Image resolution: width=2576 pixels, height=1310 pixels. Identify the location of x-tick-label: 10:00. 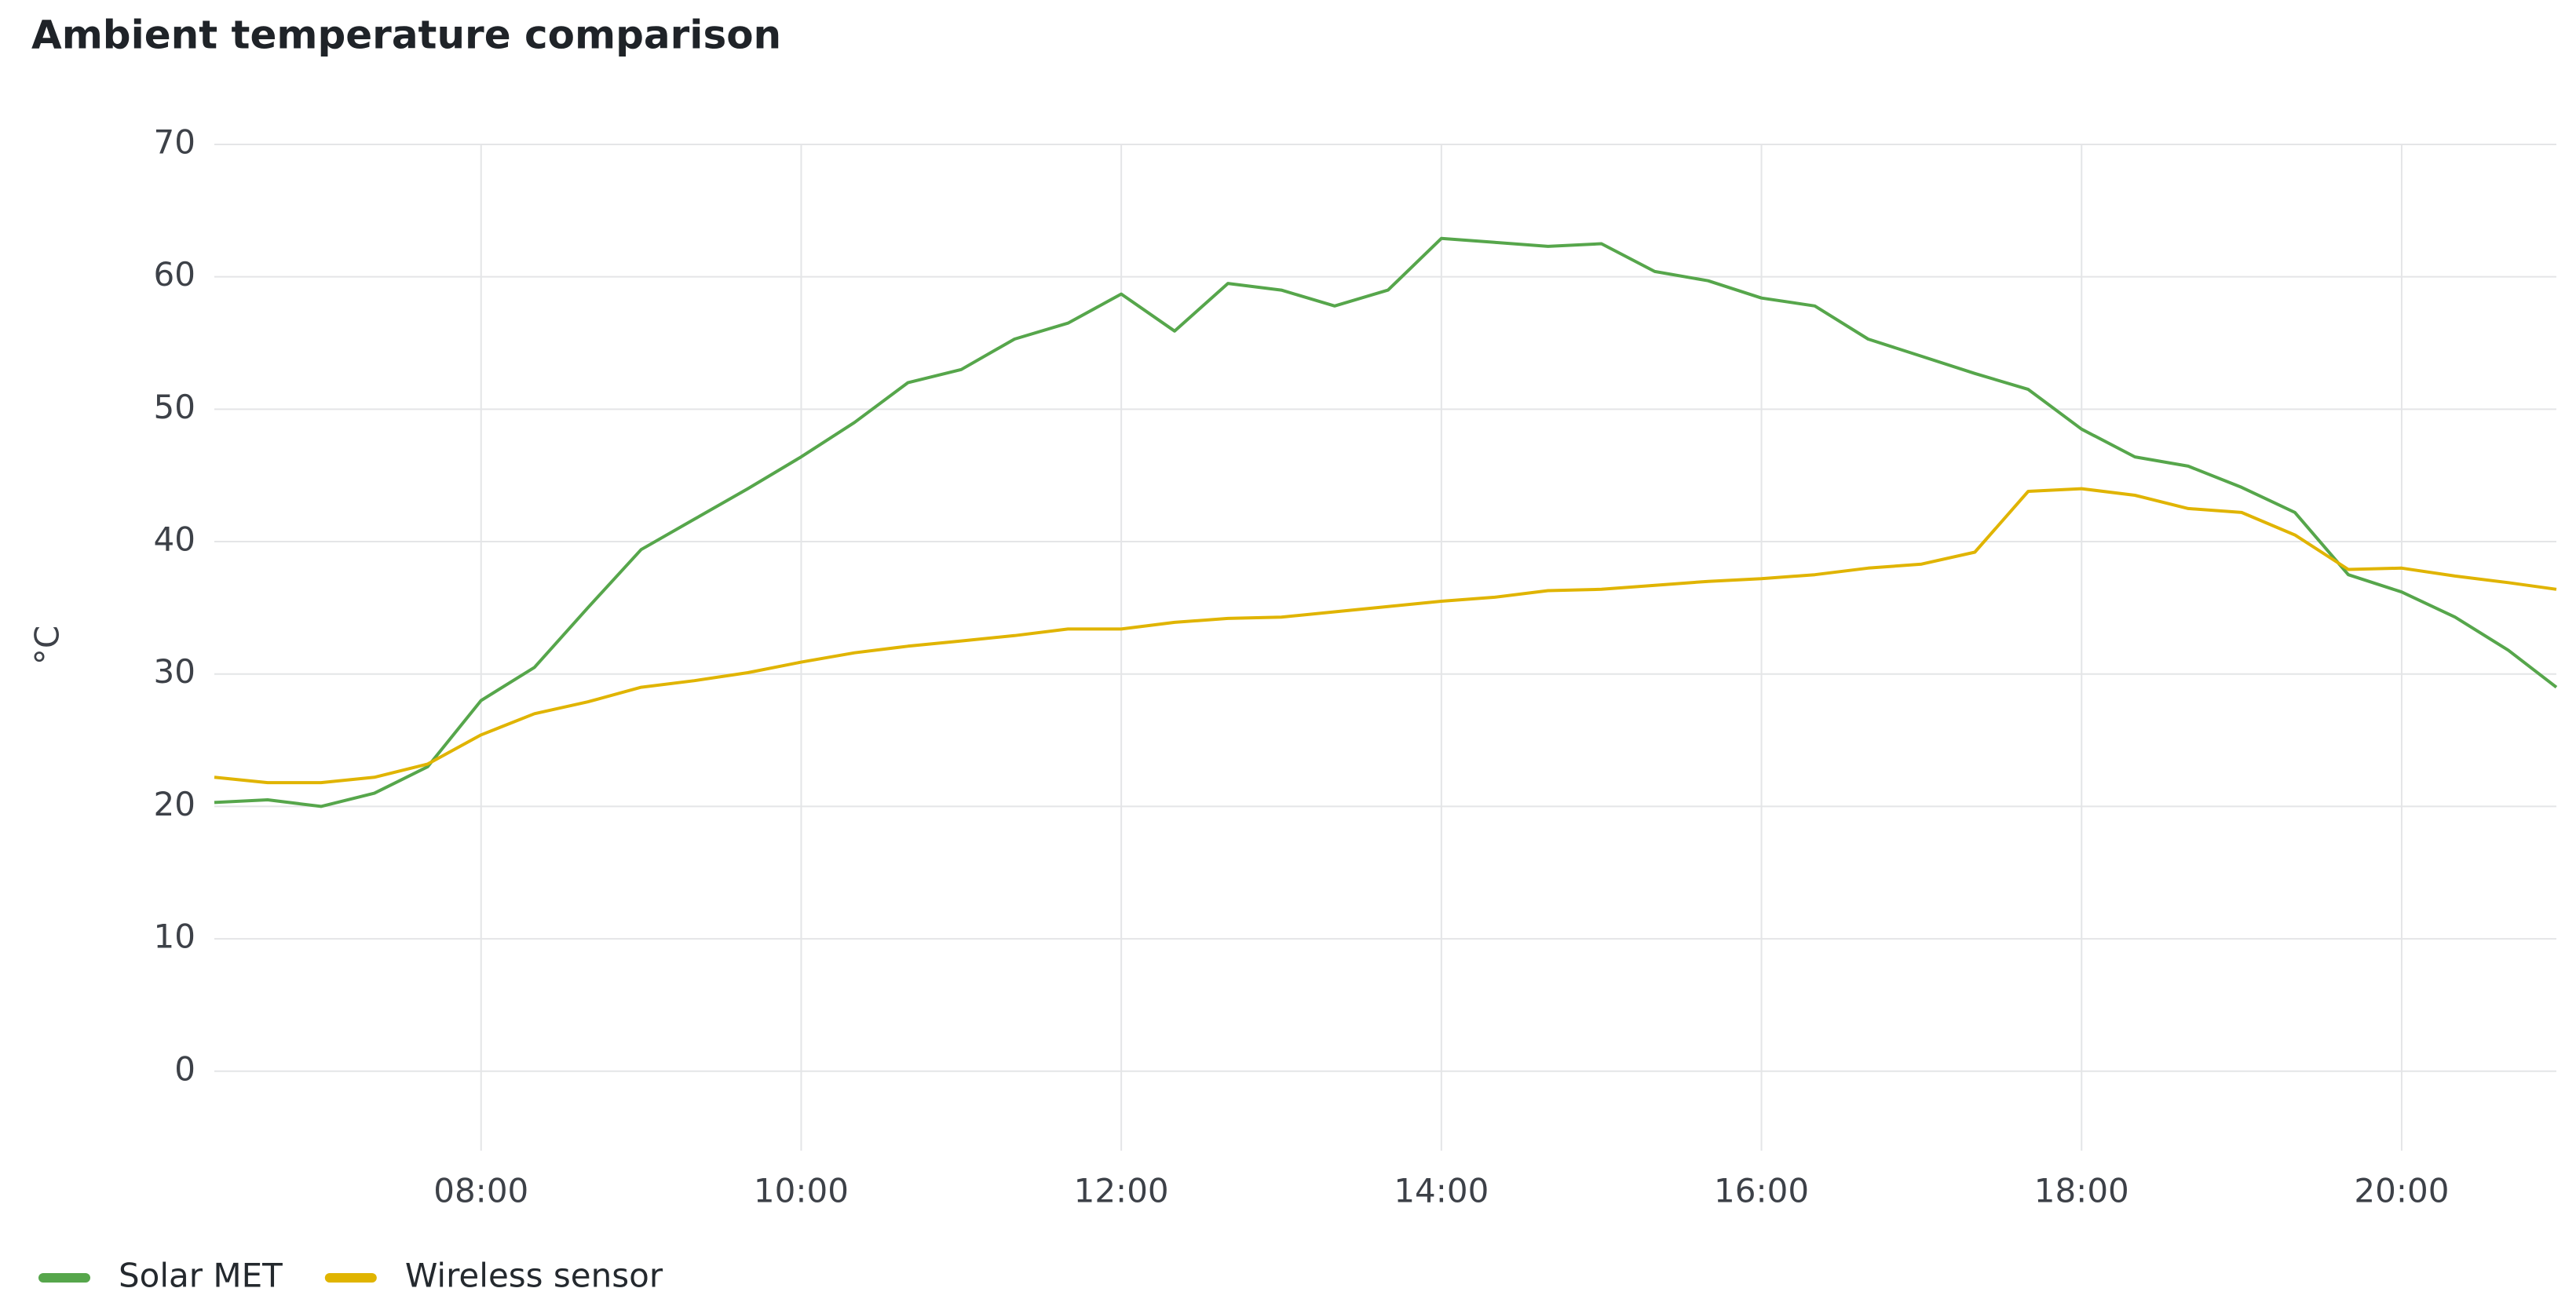
(801, 1191).